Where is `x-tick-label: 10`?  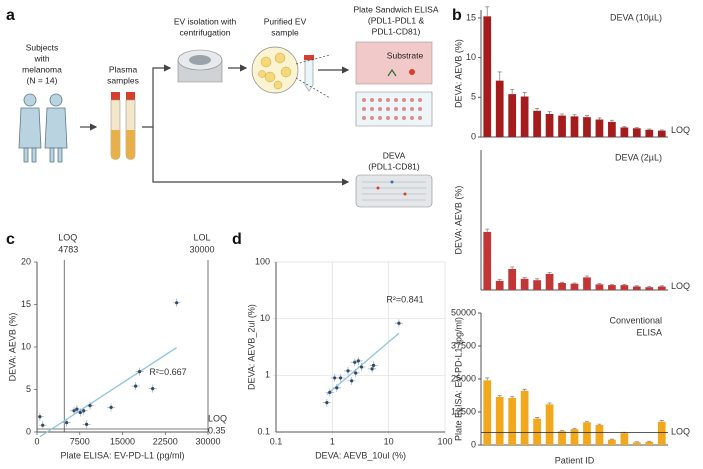
x-tick-label: 10 is located at coordinates (389, 441).